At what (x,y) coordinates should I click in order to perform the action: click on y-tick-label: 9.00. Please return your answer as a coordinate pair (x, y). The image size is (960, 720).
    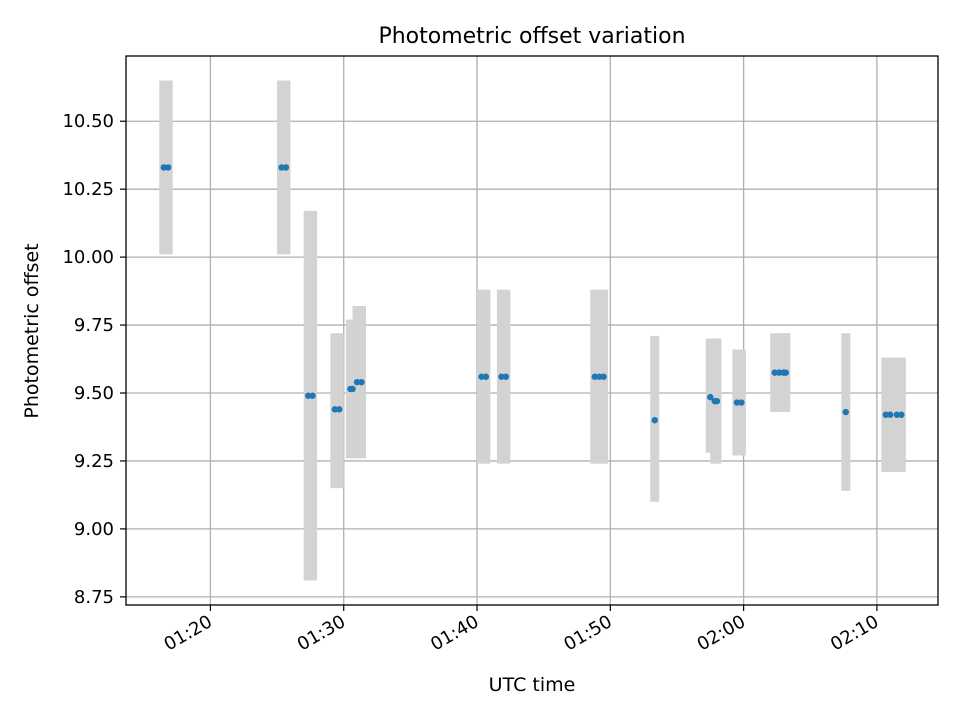
    Looking at the image, I should click on (94, 529).